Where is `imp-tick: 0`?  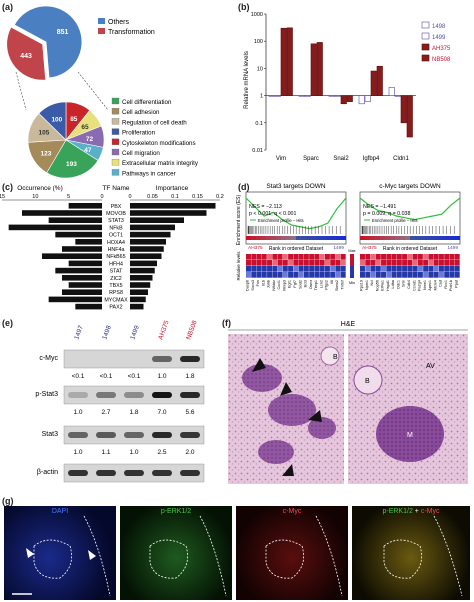 imp-tick: 0 is located at coordinates (129, 197).